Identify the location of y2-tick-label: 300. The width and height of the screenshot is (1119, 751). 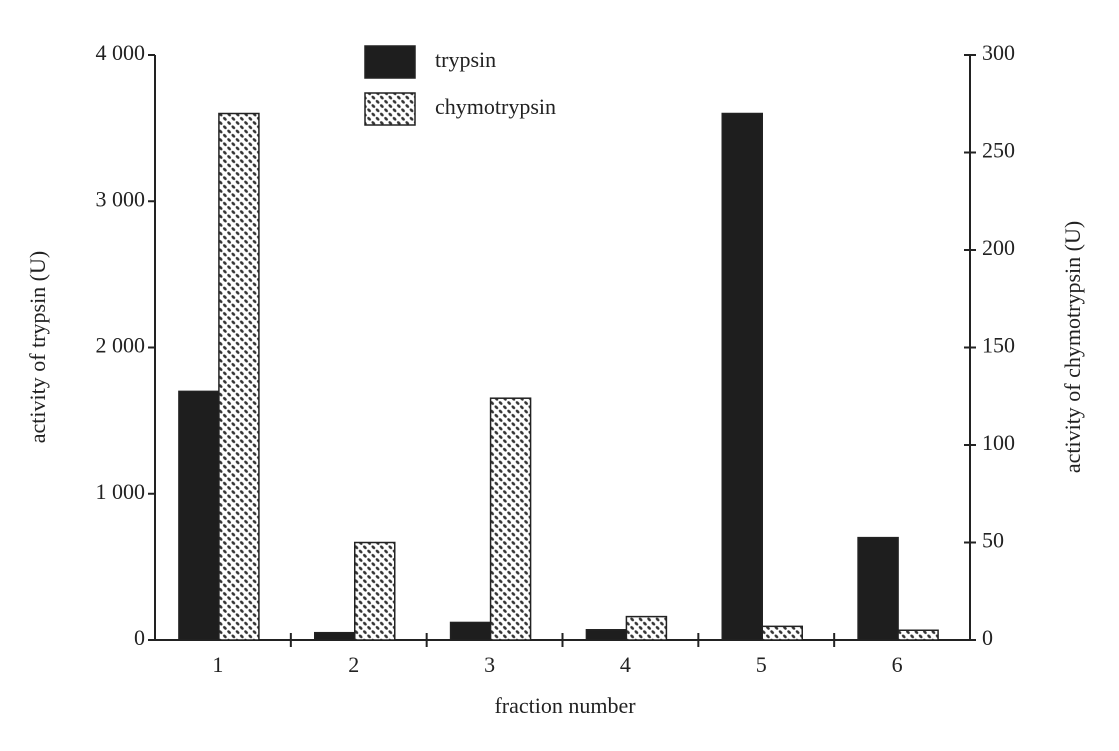
(998, 52).